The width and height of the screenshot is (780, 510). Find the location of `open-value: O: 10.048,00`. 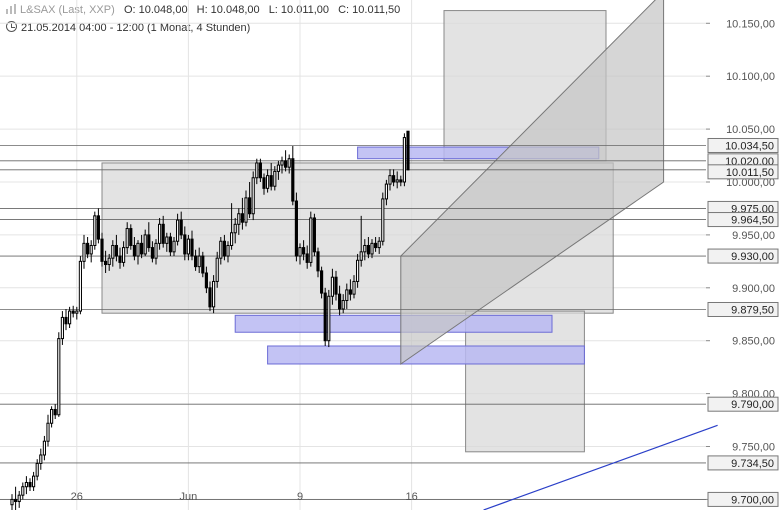

open-value: O: 10.048,00 is located at coordinates (155, 10).